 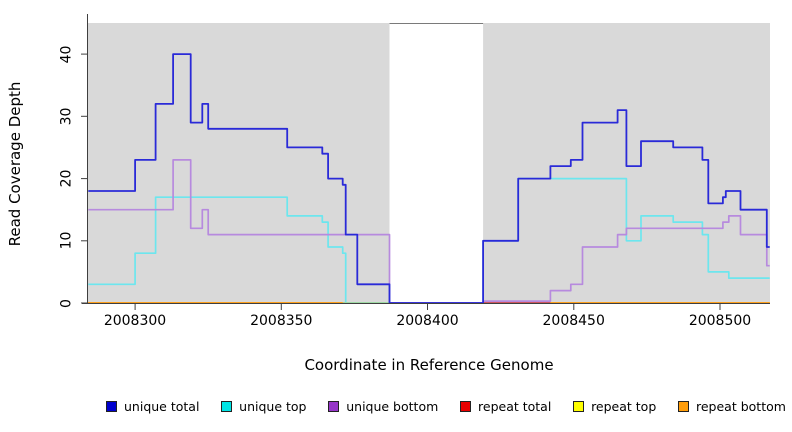 What do you see at coordinates (273, 406) in the screenshot?
I see `legend-label: unique top` at bounding box center [273, 406].